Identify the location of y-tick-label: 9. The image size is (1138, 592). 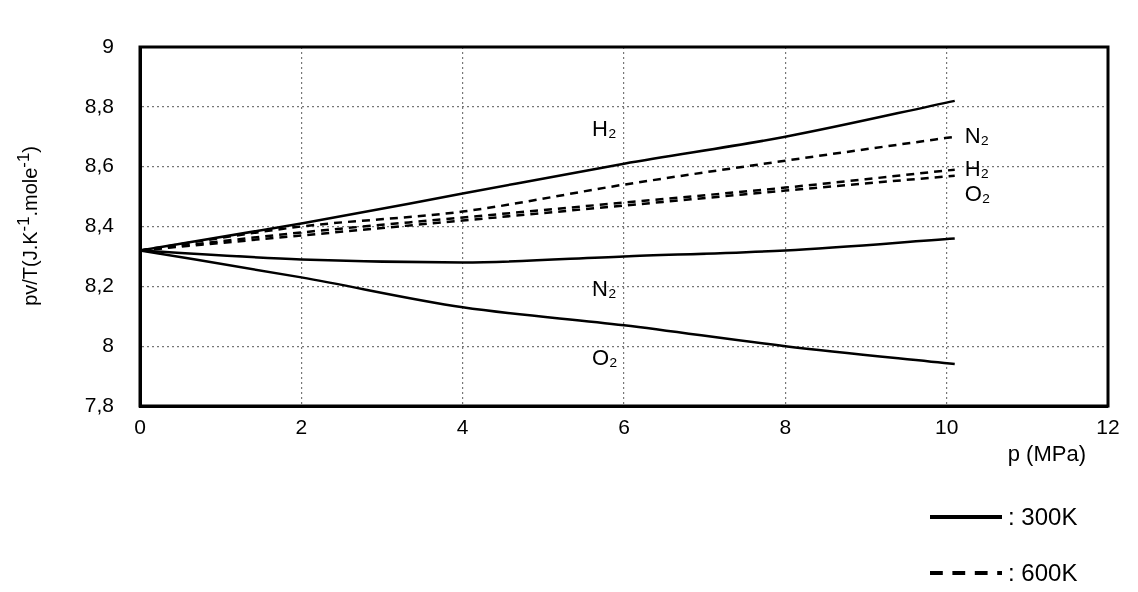
(108, 45).